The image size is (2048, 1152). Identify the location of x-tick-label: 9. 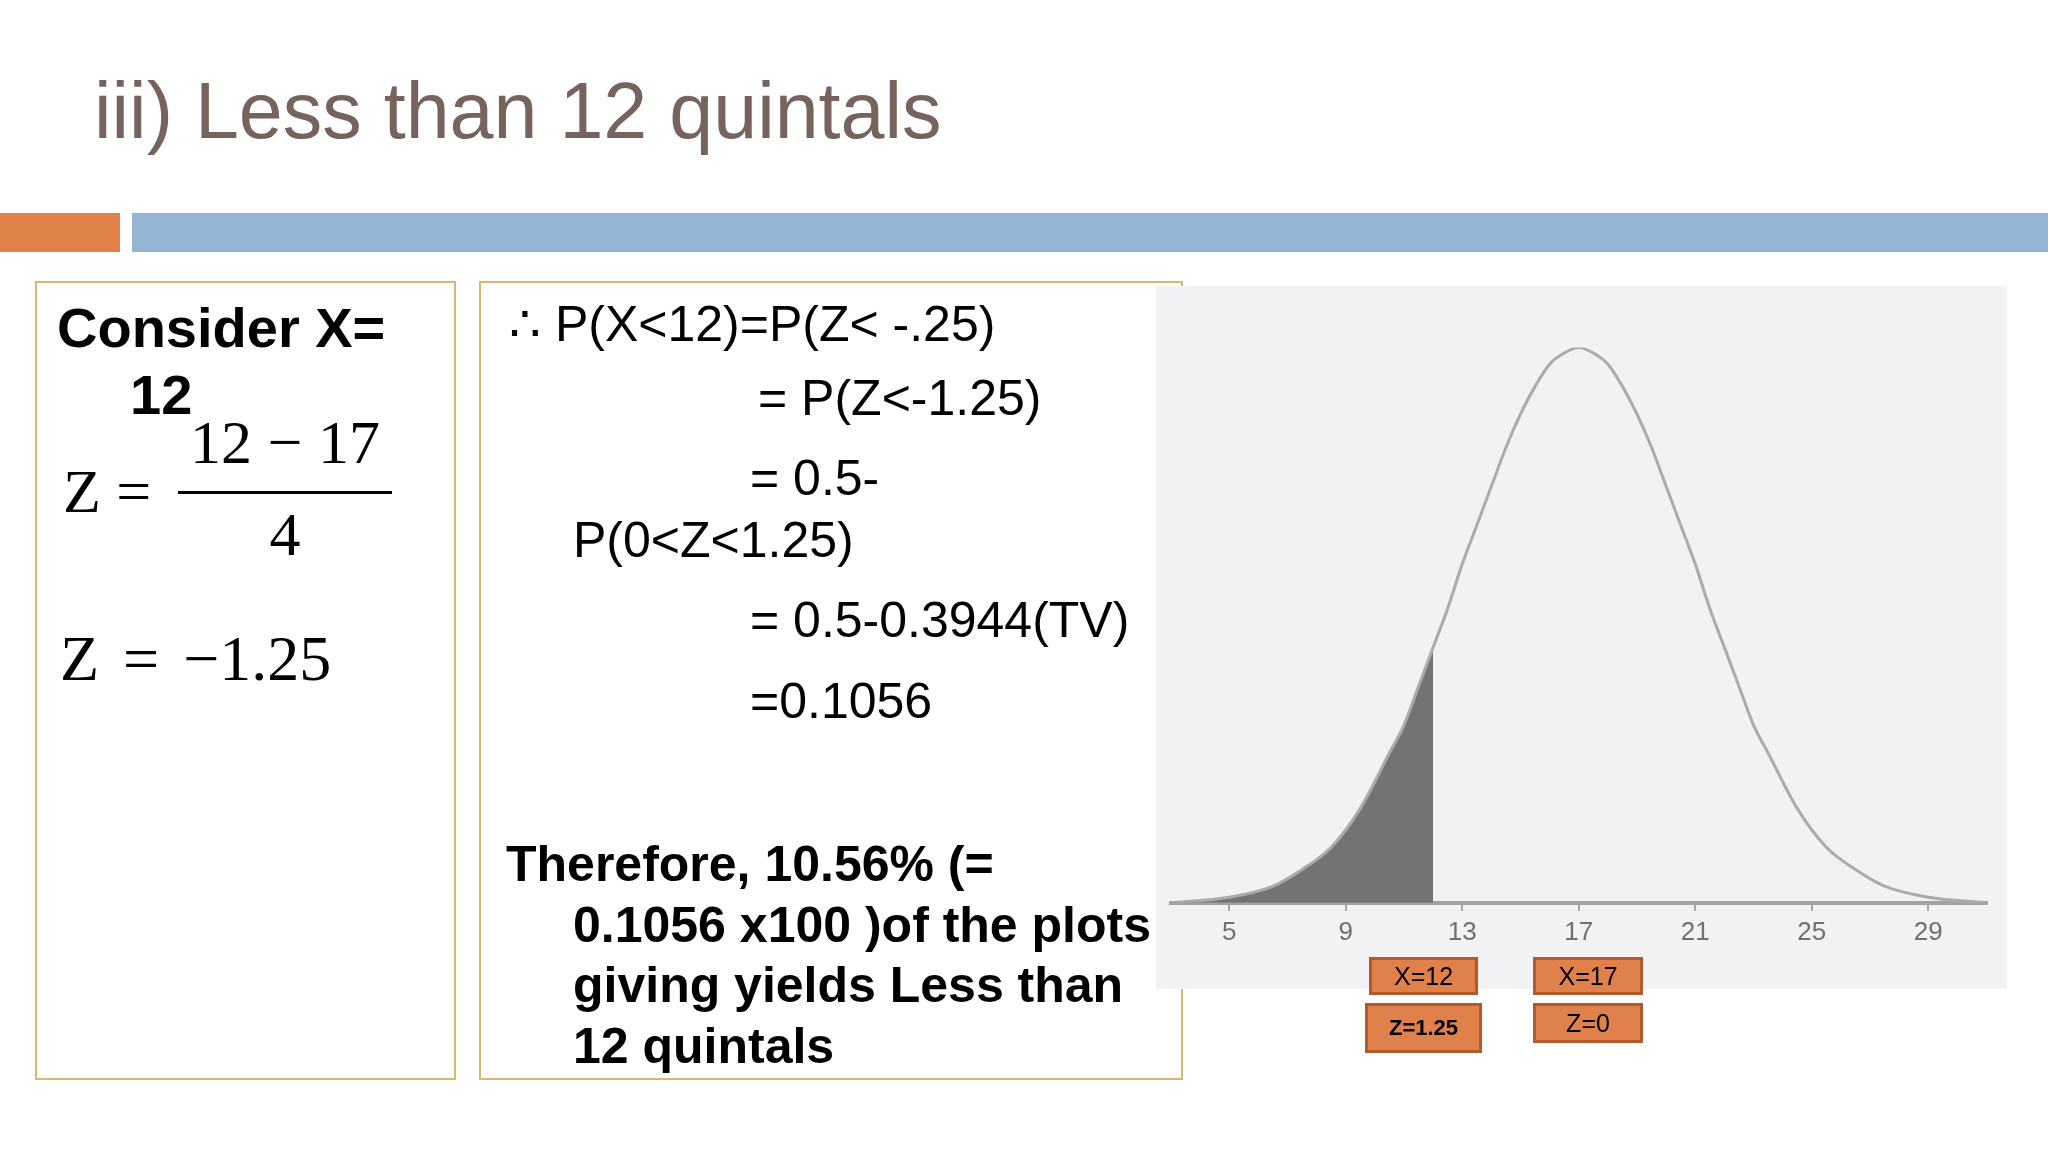
(1345, 930).